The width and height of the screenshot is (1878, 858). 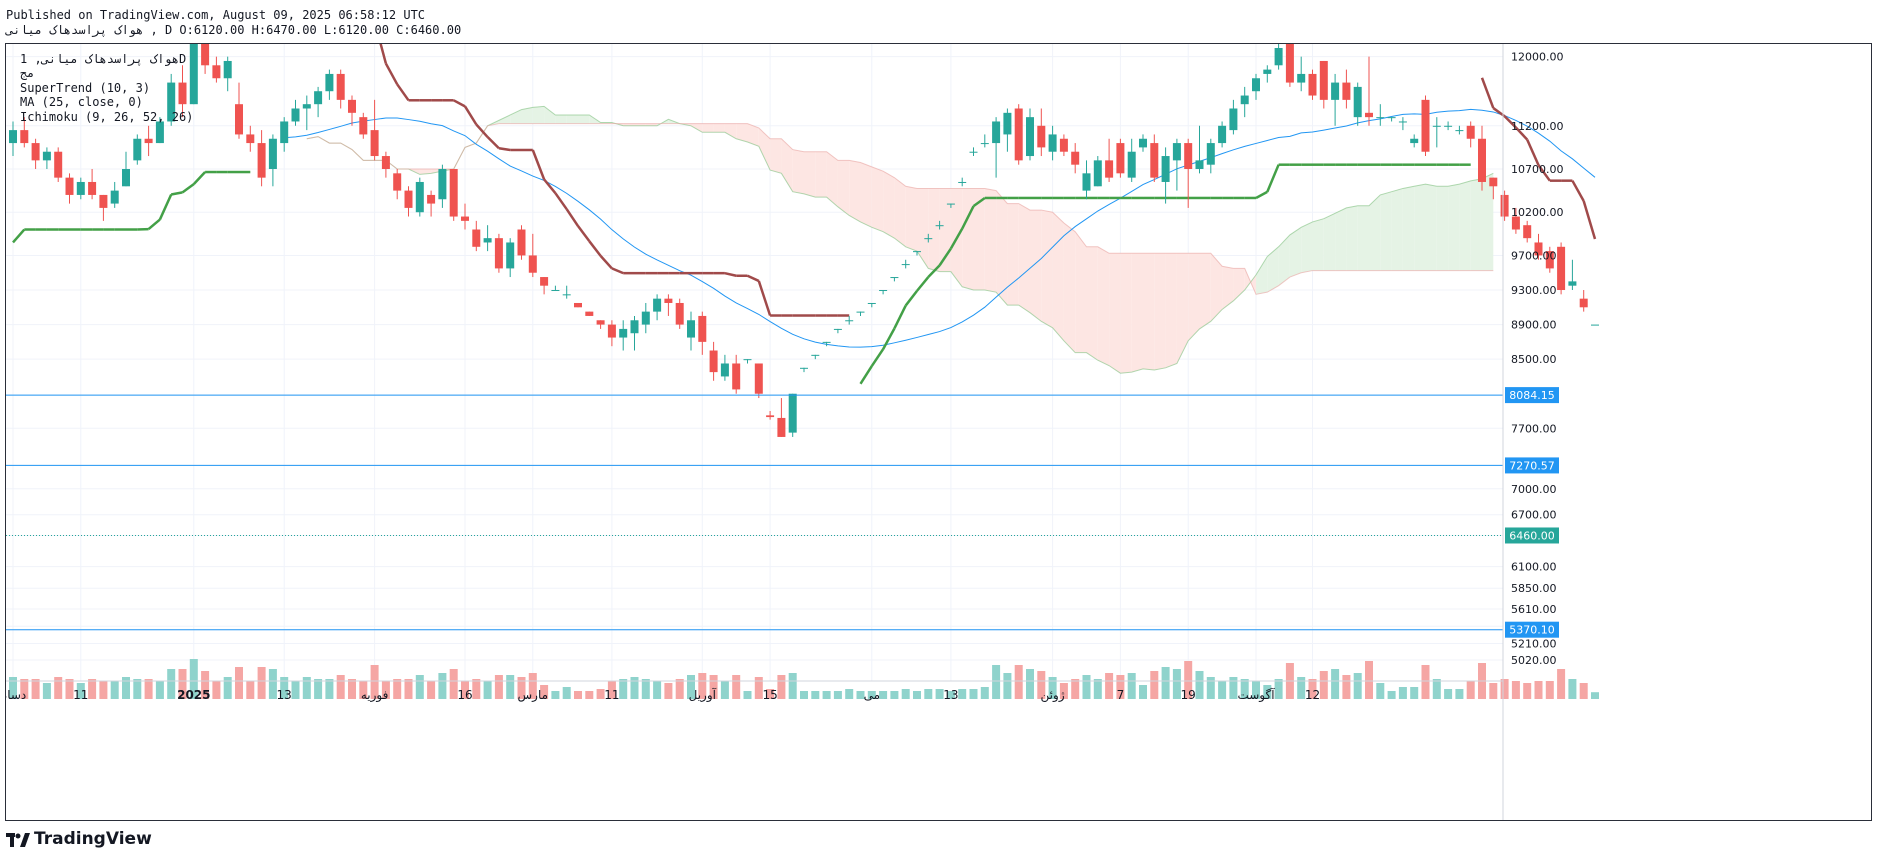 I want to click on time-tick-label: 11, so click(x=80, y=695).